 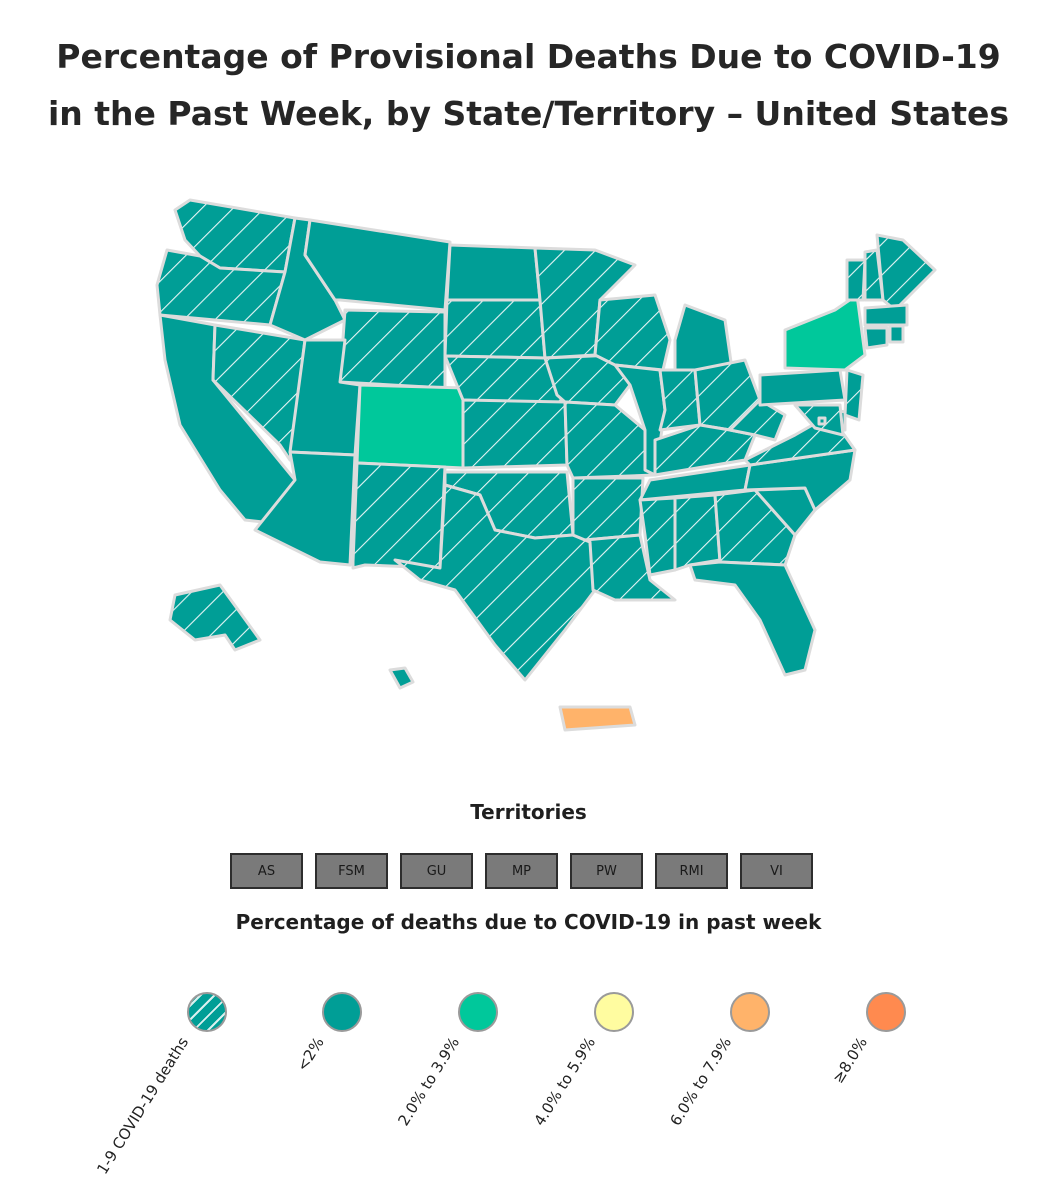 I want to click on state-ma, so click(x=886, y=315).